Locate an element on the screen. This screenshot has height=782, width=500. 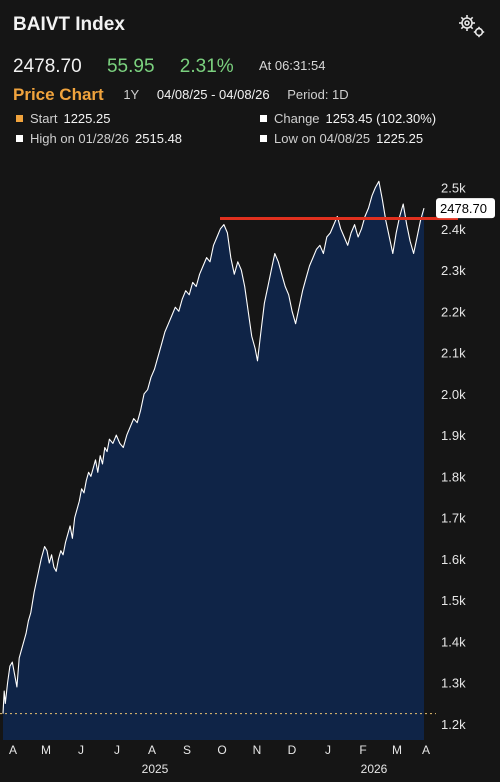
last-price-box is located at coordinates (465, 208).